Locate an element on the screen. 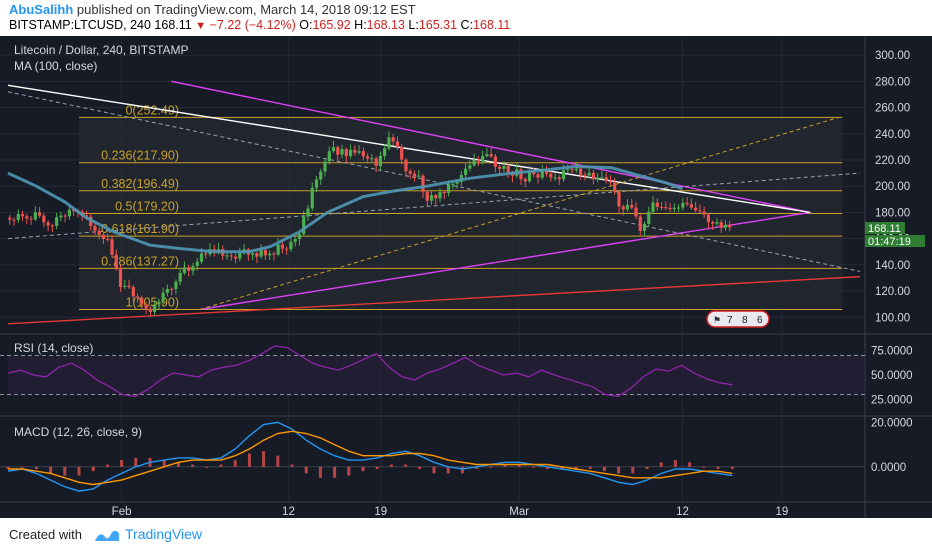 Image resolution: width=932 pixels, height=550 pixels. footer: Created with TradingView is located at coordinates (466, 534).